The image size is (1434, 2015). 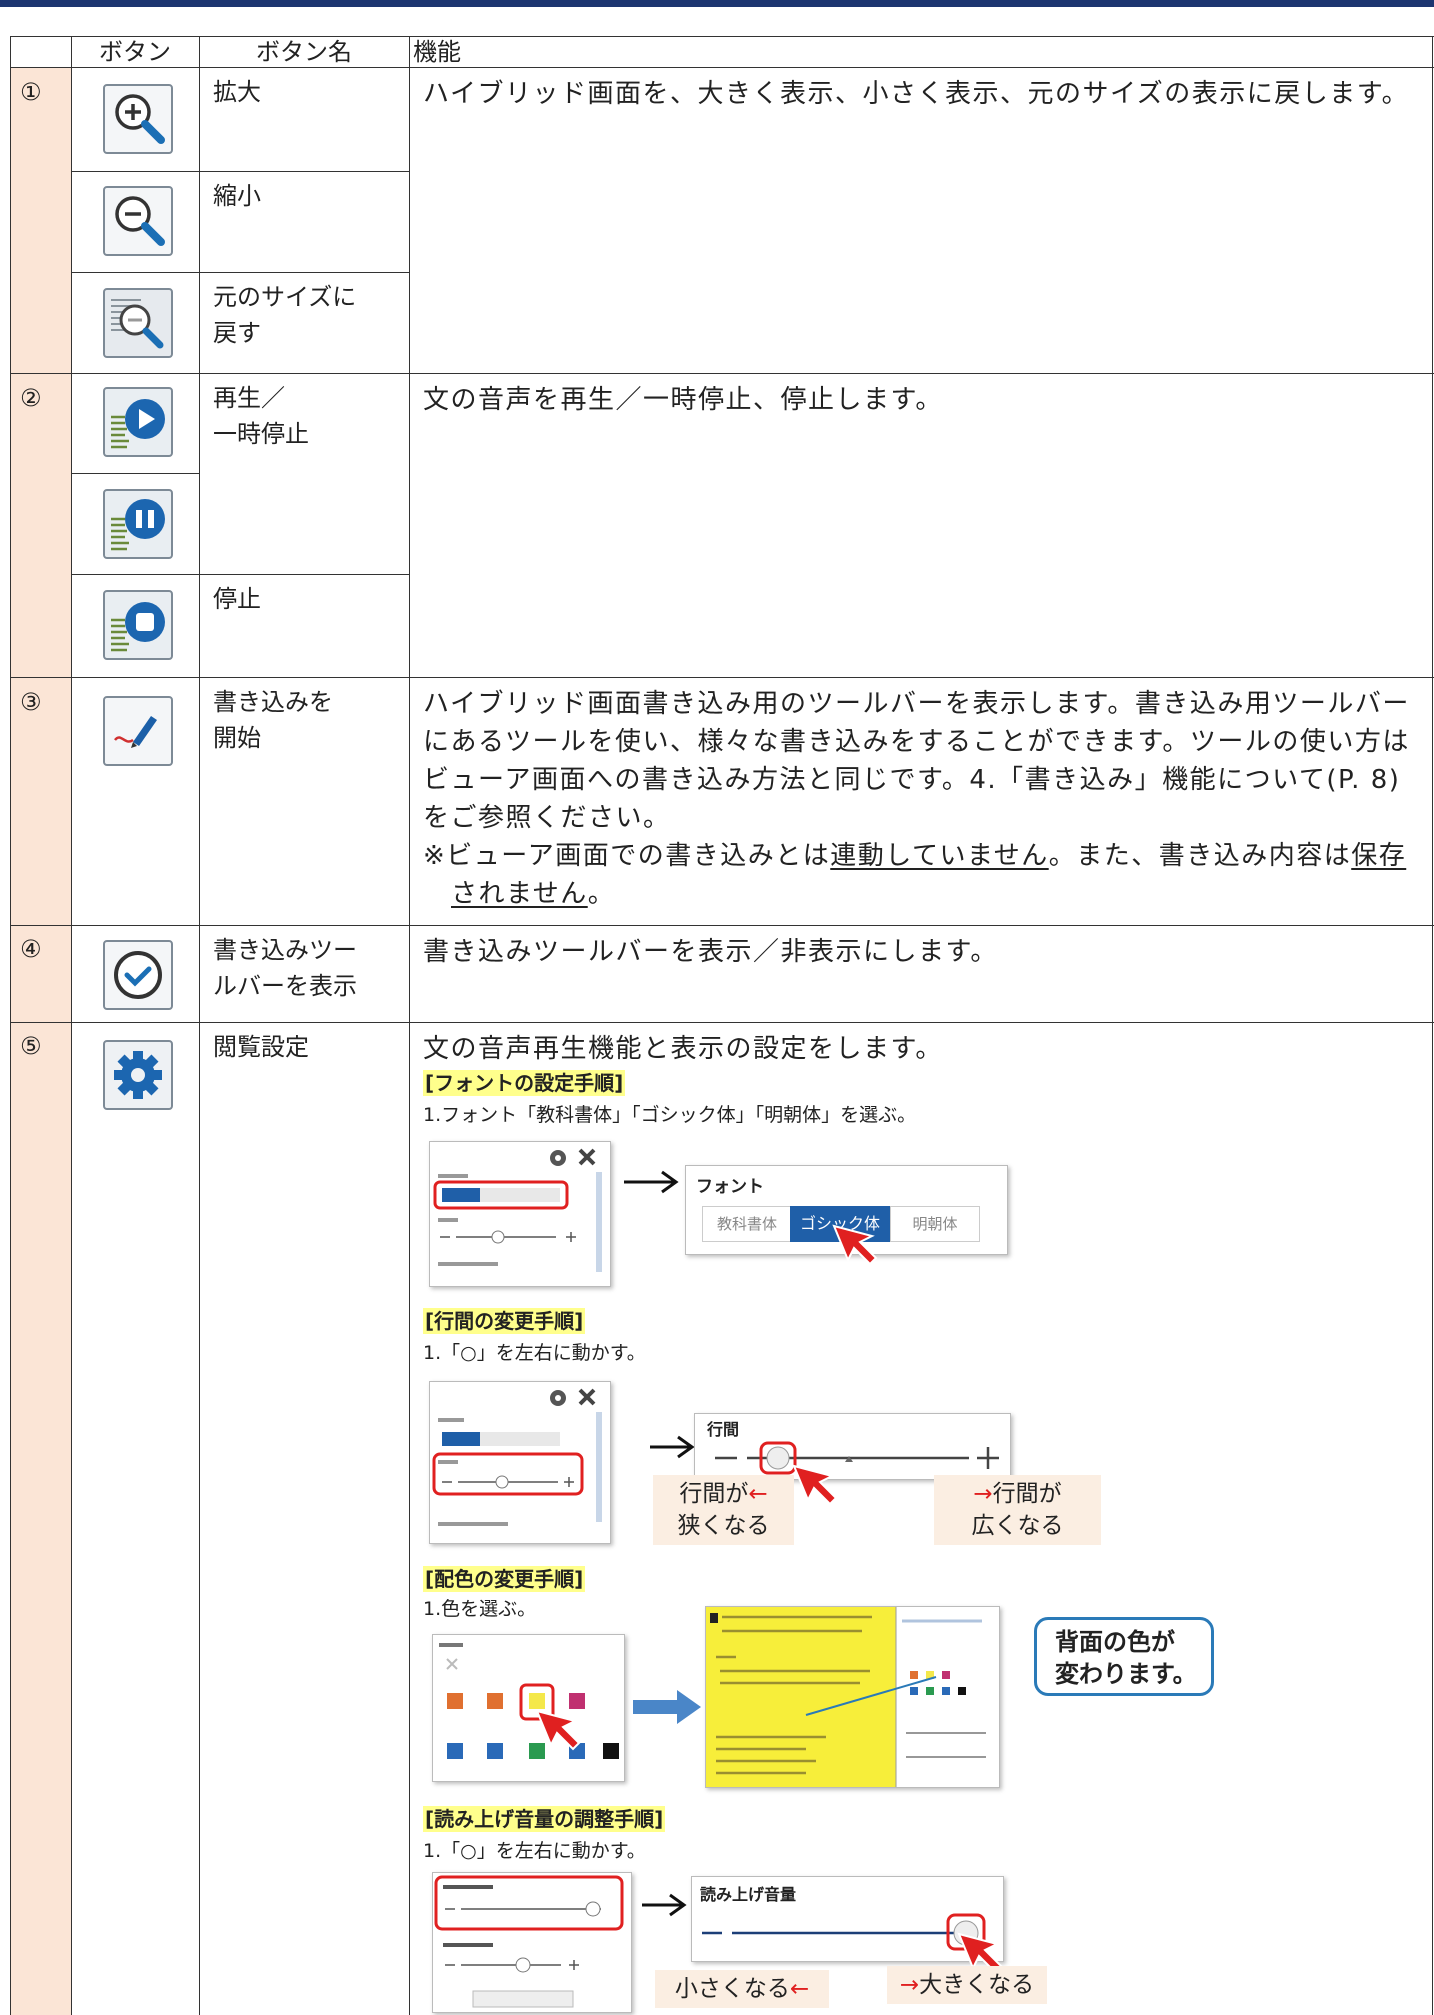 What do you see at coordinates (627, 856) in the screenshot?
I see `note-text: ※ビューア画面での書き込みとは` at bounding box center [627, 856].